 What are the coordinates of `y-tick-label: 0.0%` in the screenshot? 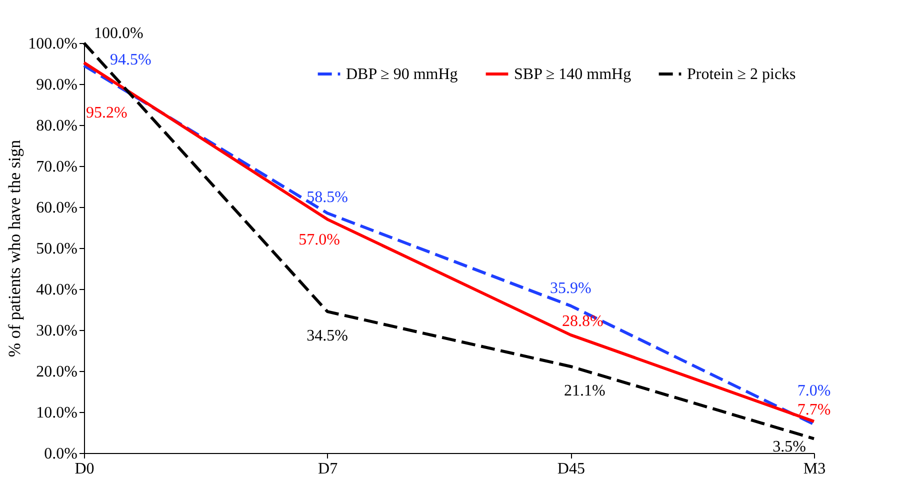 It's located at (61, 454).